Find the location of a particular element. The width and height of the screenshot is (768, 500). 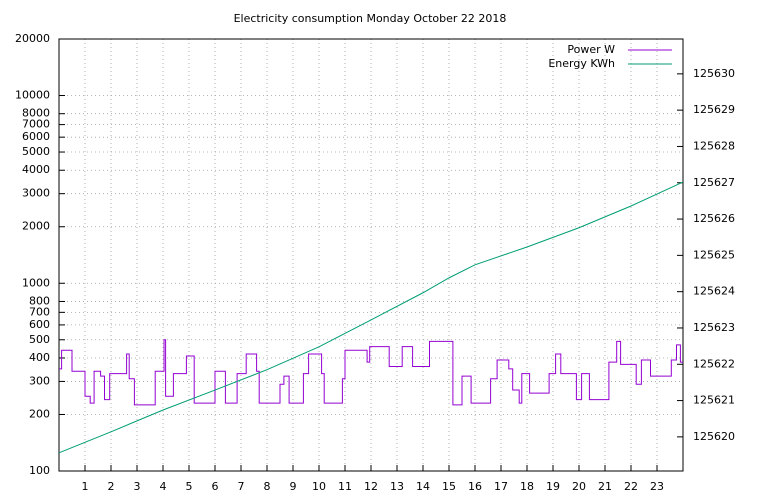

x-tick-label: 23 is located at coordinates (657, 486).